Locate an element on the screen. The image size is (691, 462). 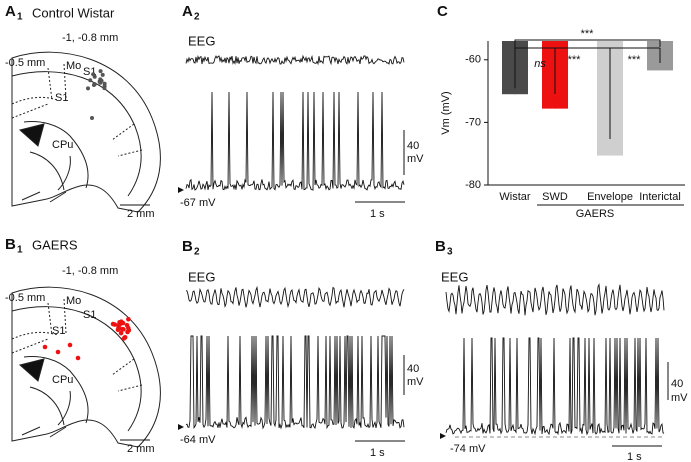
x-tick-label: Wistar is located at coordinates (515, 197).